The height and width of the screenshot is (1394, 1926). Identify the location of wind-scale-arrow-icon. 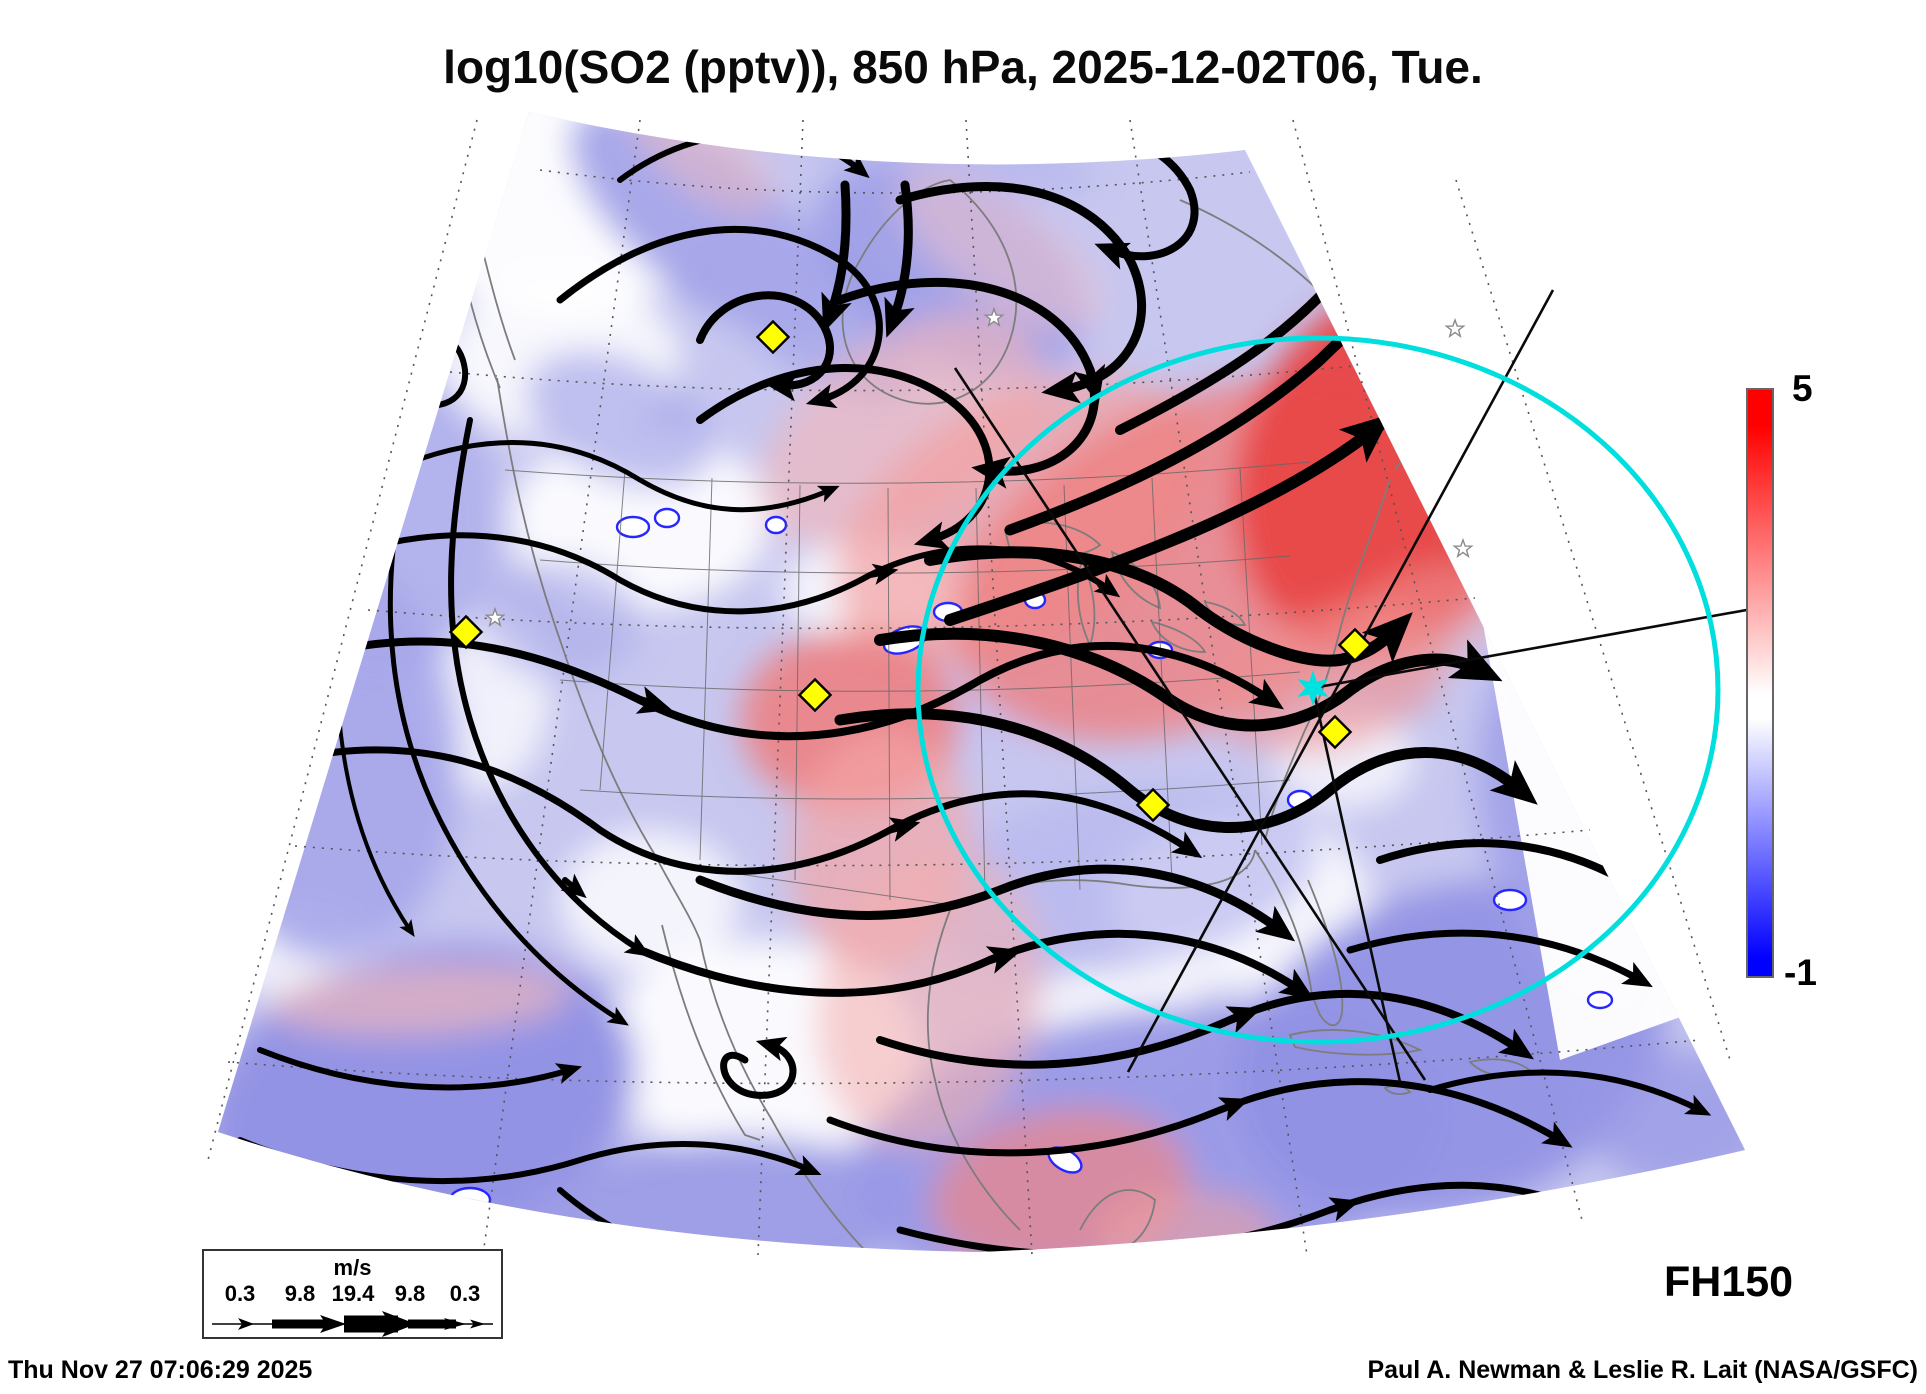
(352, 1324).